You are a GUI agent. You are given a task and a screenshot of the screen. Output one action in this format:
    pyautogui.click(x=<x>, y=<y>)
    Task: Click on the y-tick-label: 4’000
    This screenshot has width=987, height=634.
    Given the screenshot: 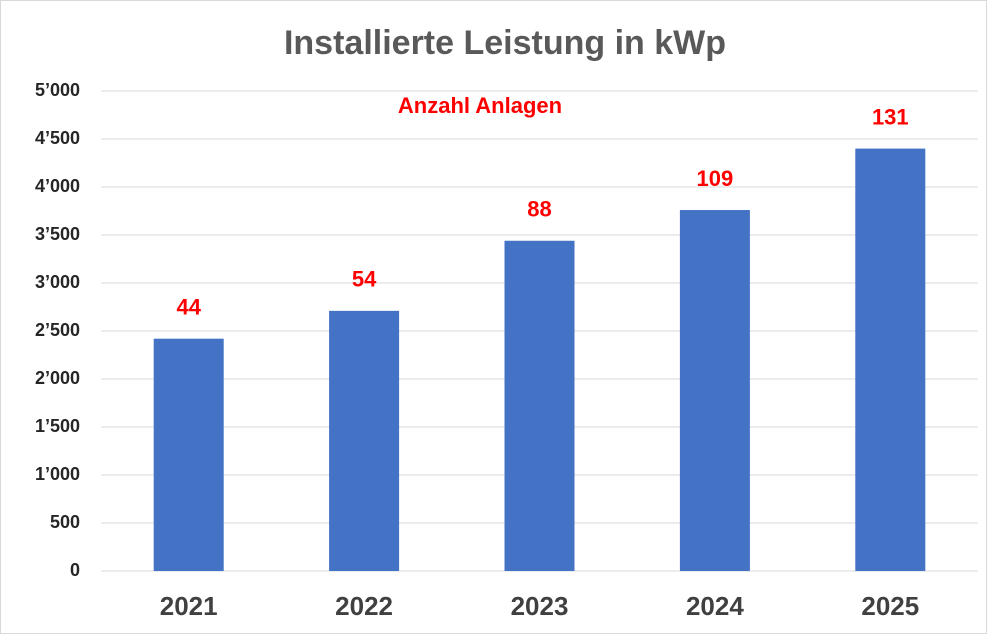 What is the action you would take?
    pyautogui.click(x=57, y=186)
    